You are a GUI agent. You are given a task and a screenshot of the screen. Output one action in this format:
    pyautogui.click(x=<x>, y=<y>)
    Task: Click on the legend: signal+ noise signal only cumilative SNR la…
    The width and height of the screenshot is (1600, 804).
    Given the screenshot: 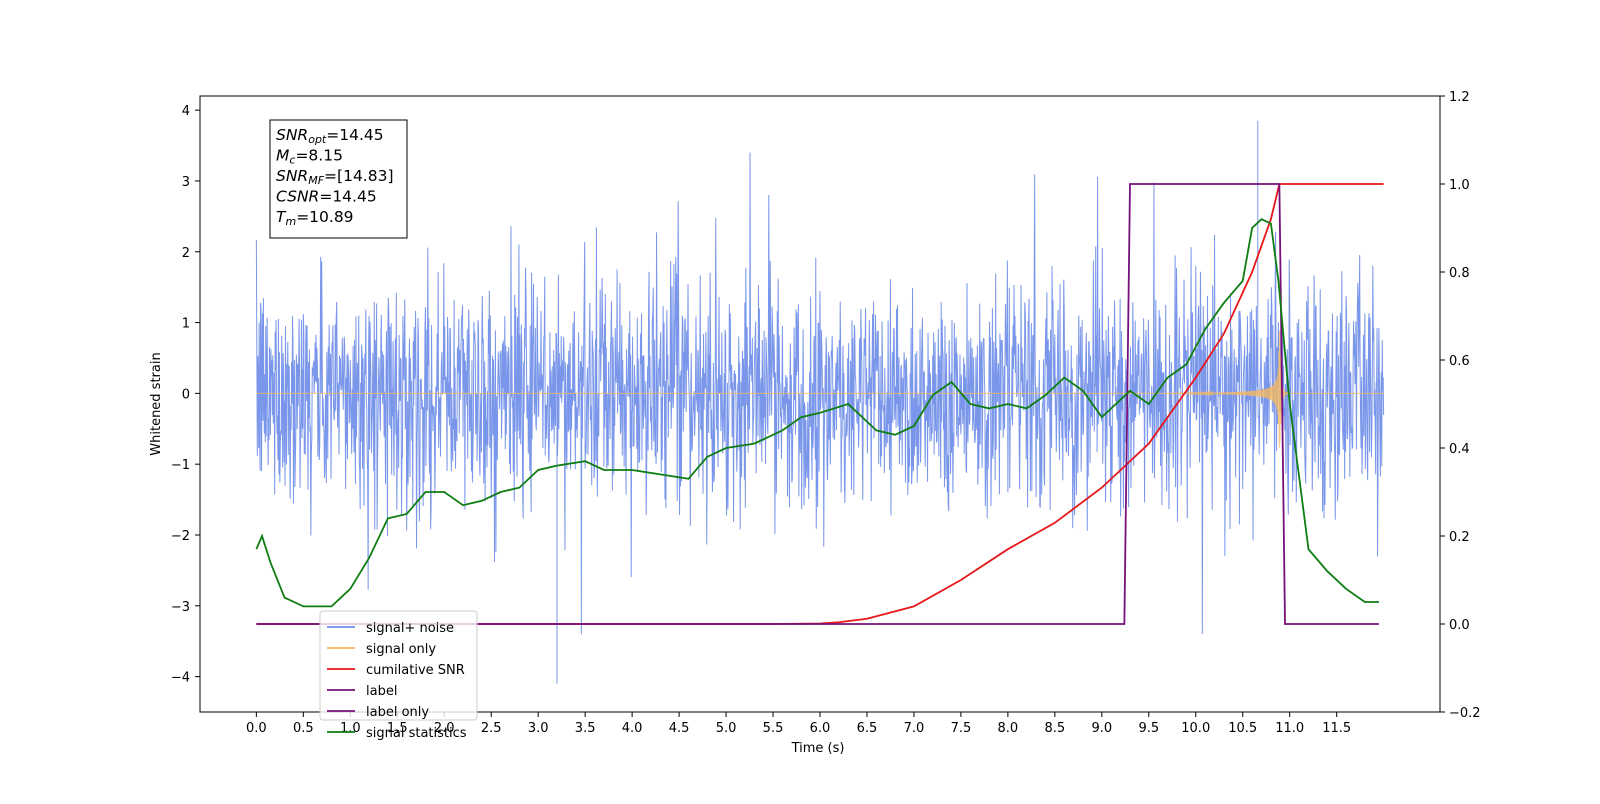 What is the action you would take?
    pyautogui.click(x=398, y=675)
    